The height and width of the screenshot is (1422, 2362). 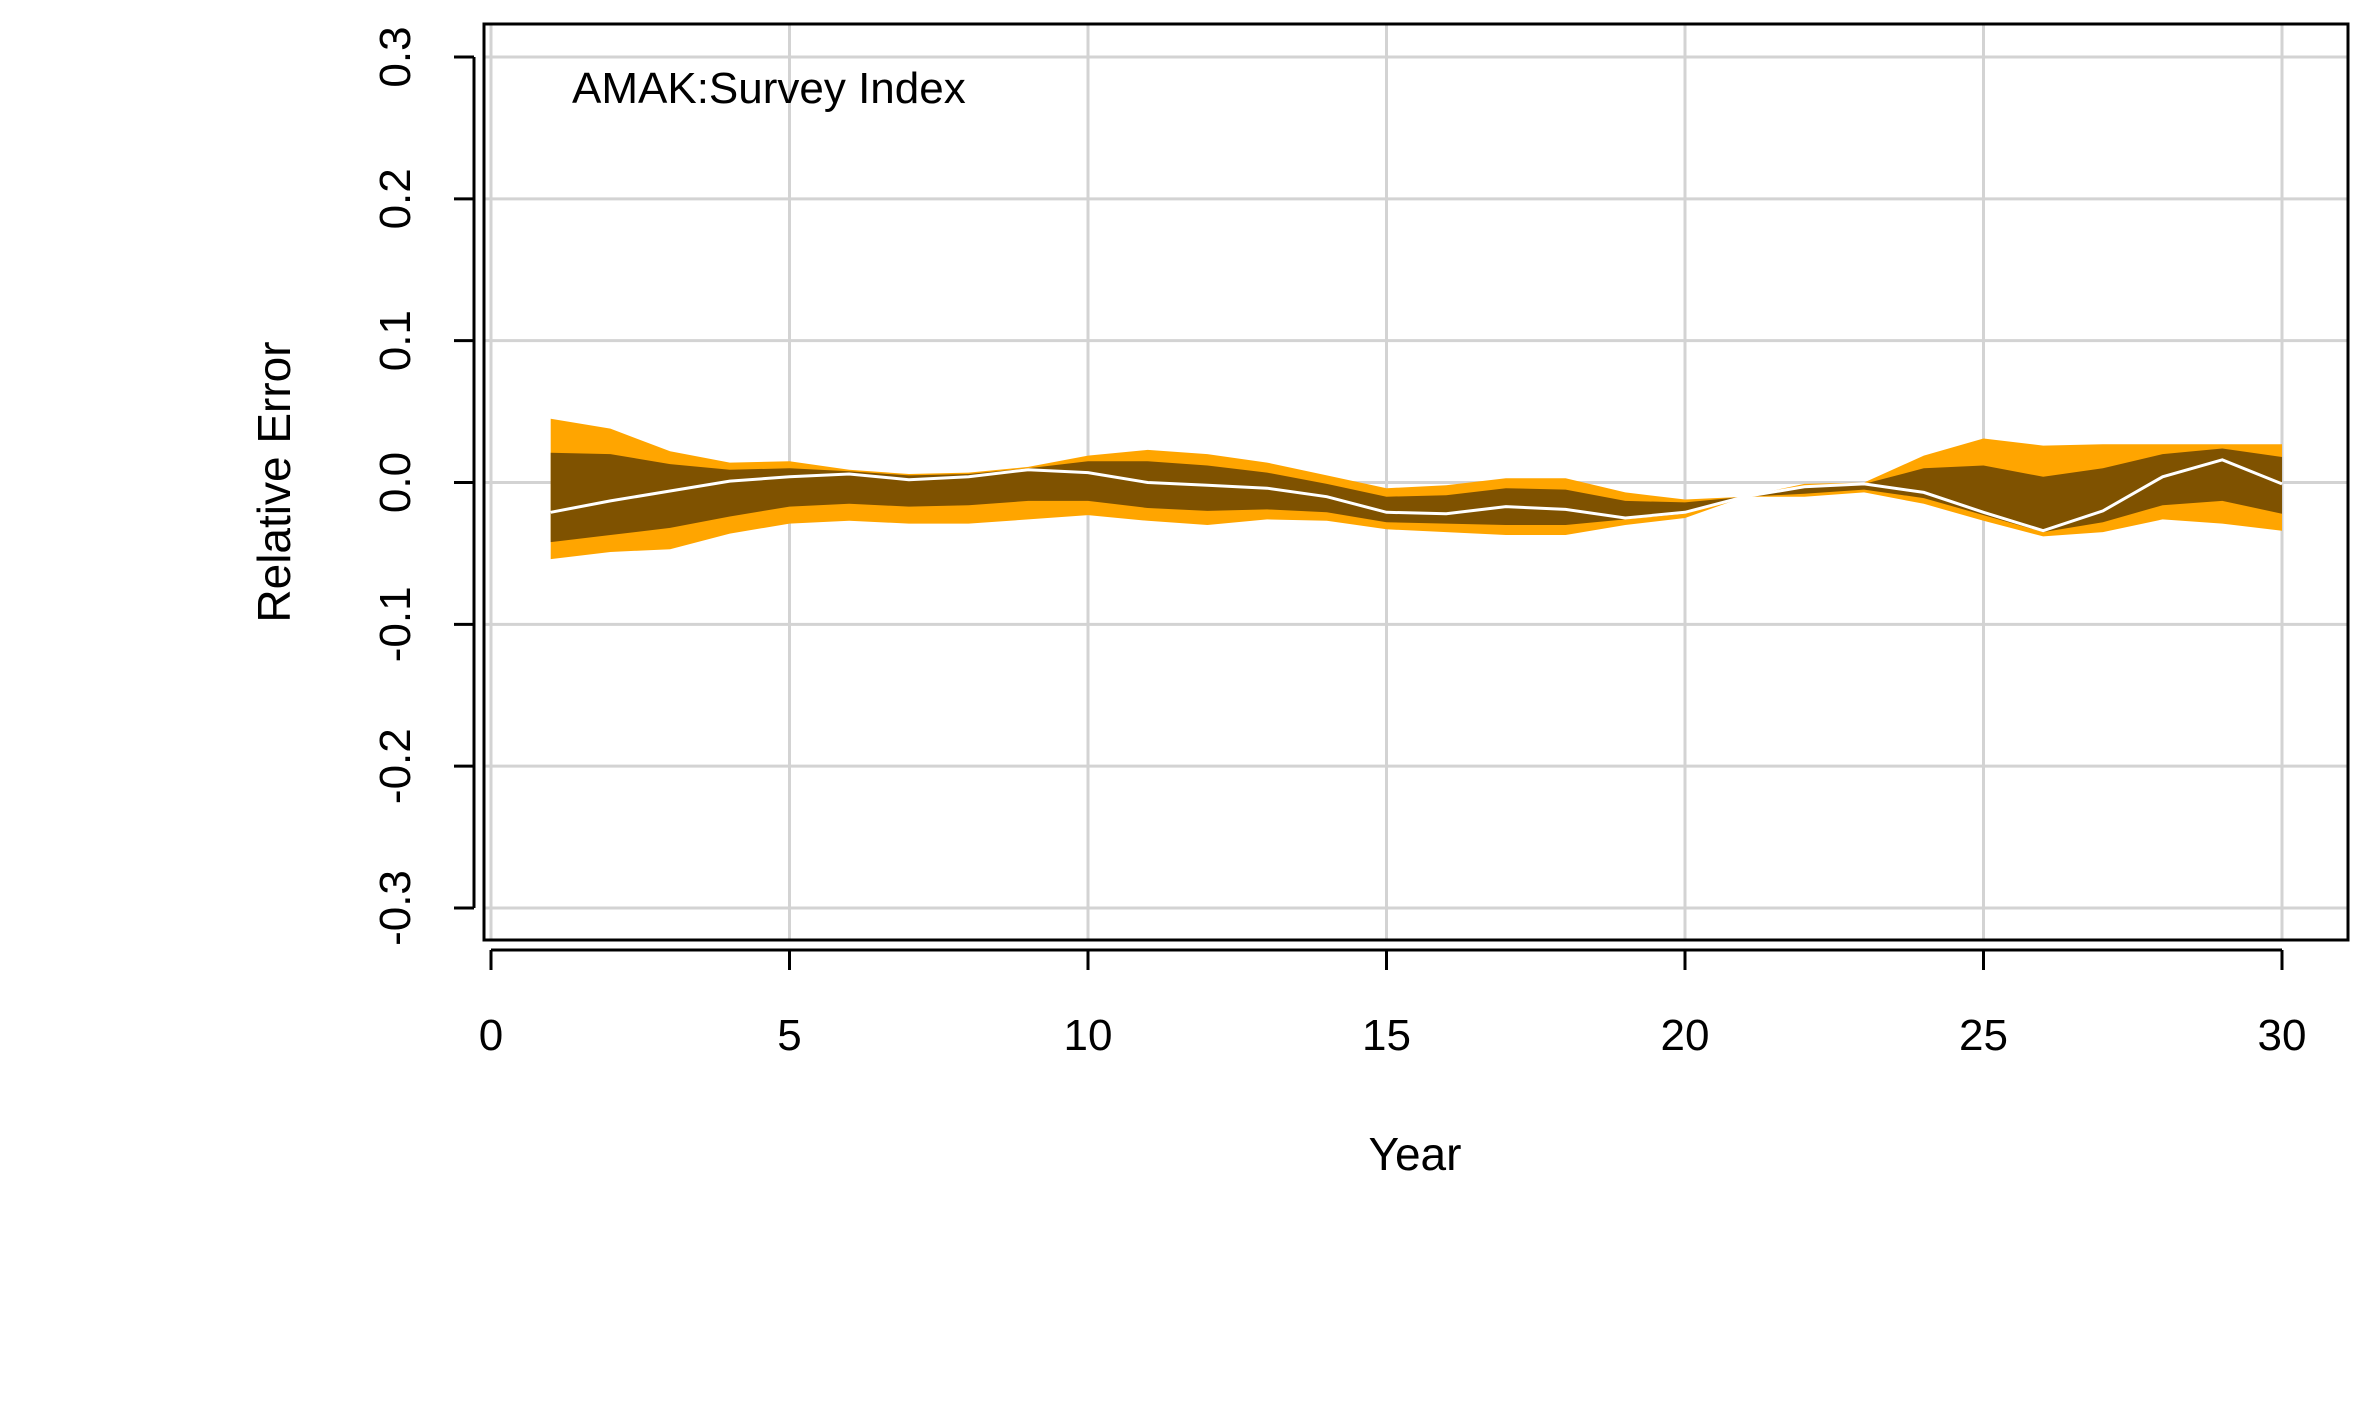 I want to click on x-tick-label-0: 0, so click(x=491, y=1035).